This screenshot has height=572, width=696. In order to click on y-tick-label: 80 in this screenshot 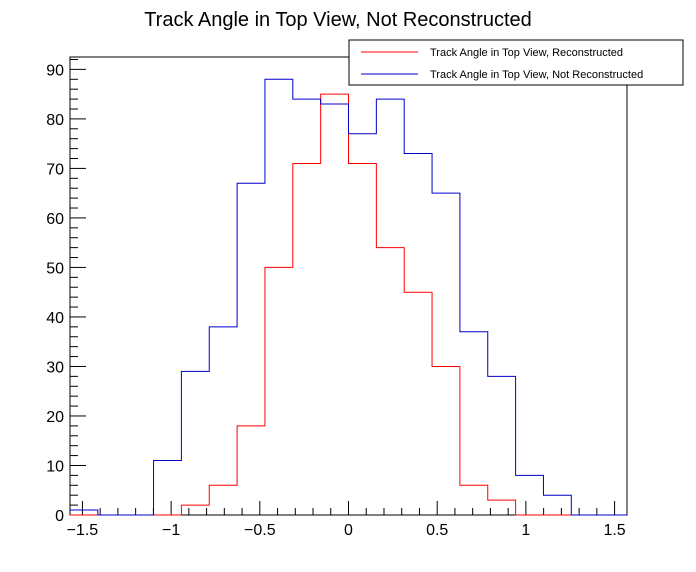, I will do `click(55, 120)`.